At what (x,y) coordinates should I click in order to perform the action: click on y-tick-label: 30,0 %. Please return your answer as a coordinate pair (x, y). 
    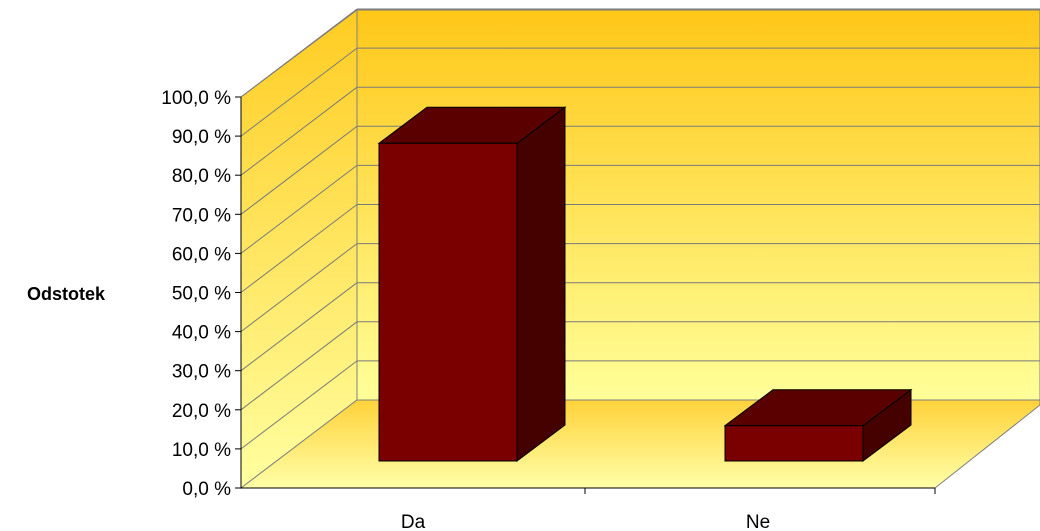
    Looking at the image, I should click on (201, 372).